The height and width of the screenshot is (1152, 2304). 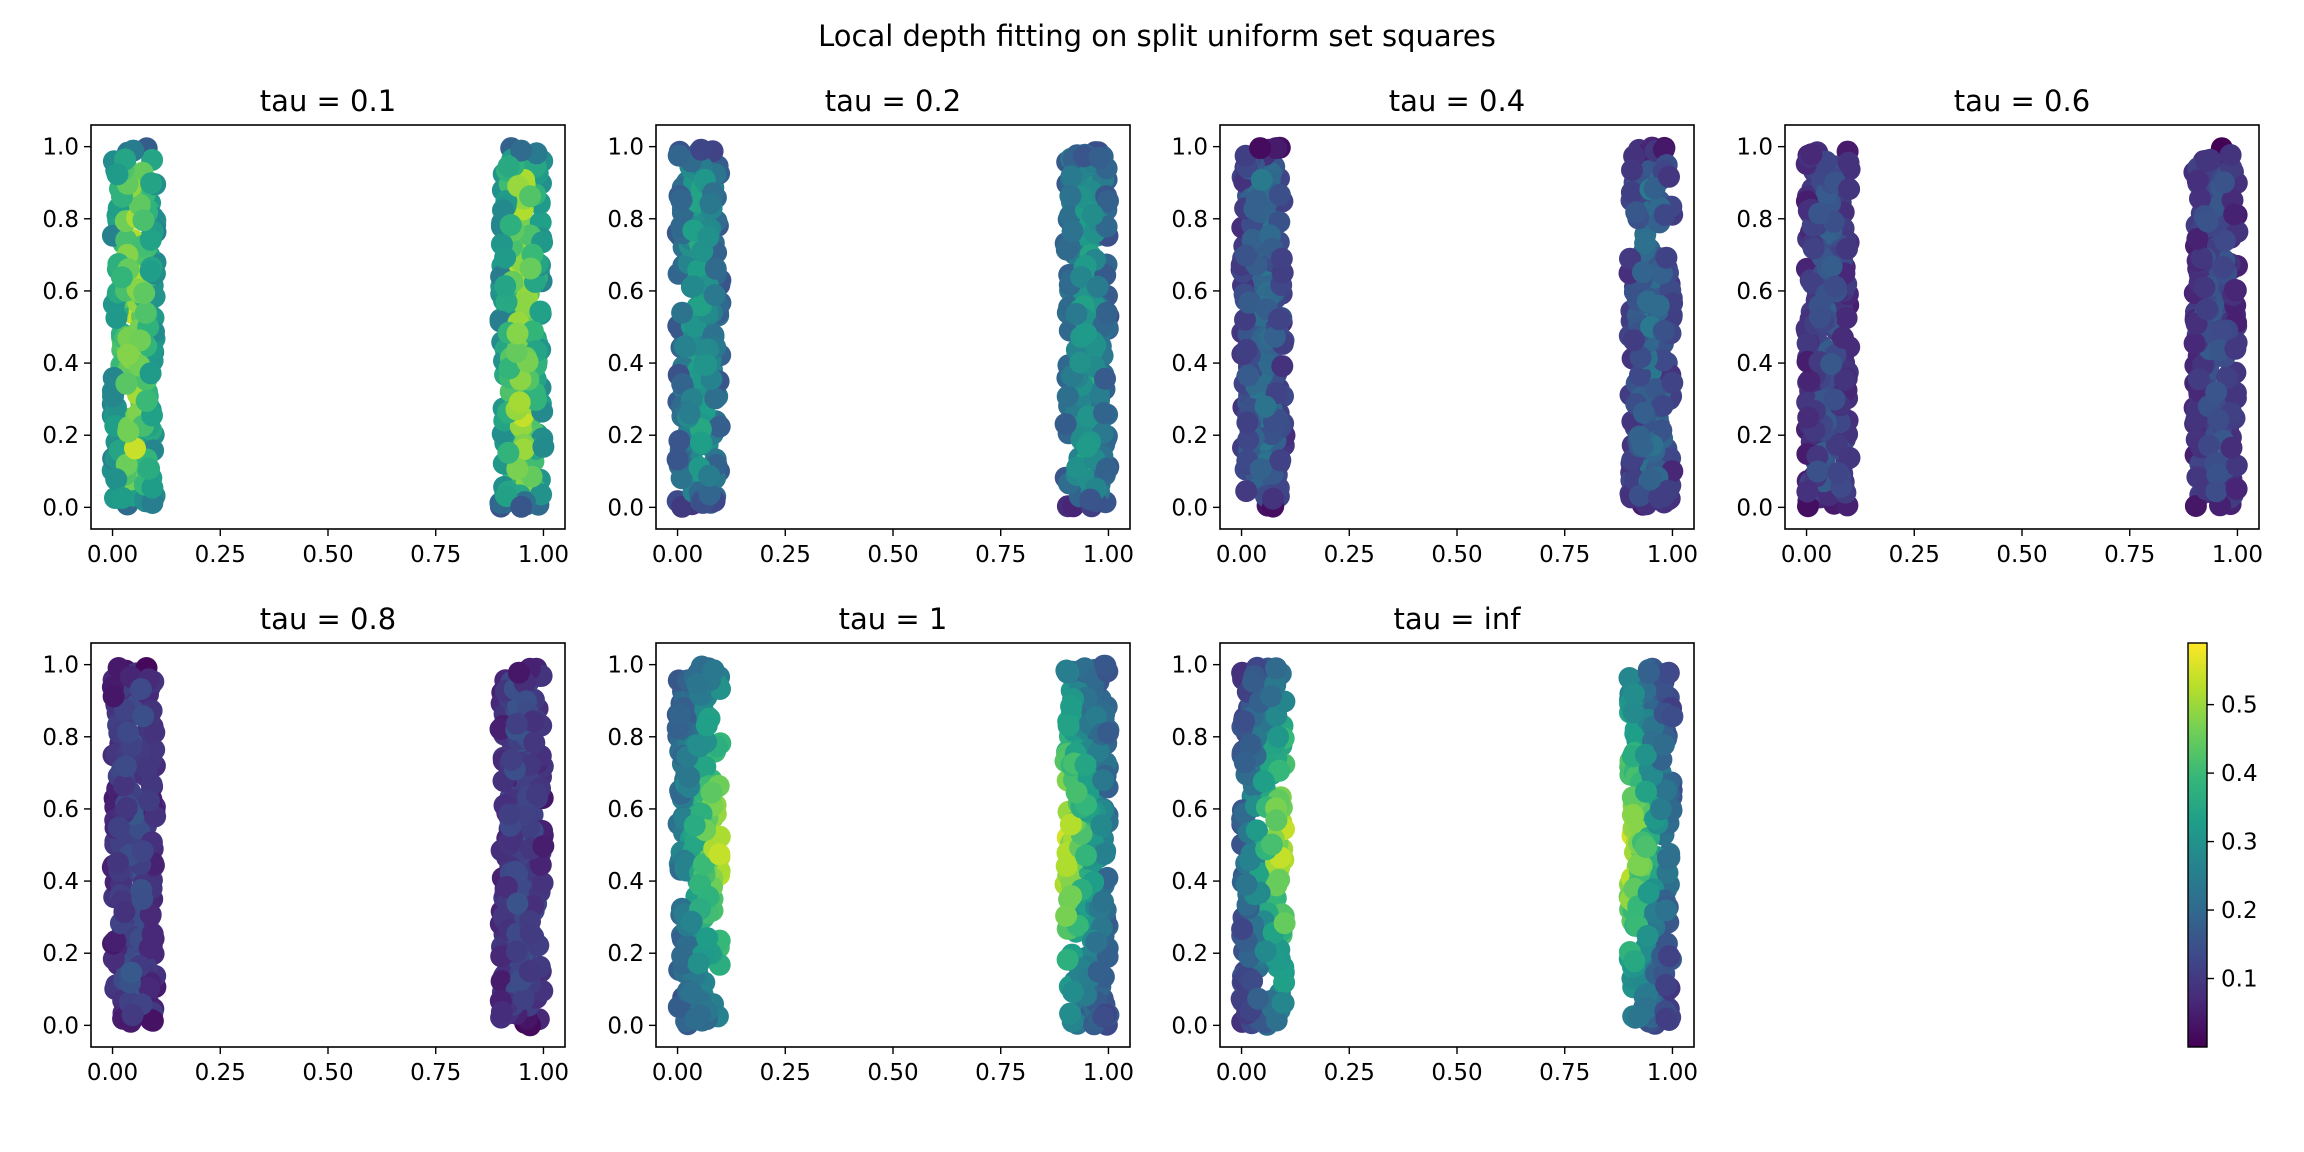 I want to click on colorbar-tick-label: 0.1, so click(x=2239, y=980).